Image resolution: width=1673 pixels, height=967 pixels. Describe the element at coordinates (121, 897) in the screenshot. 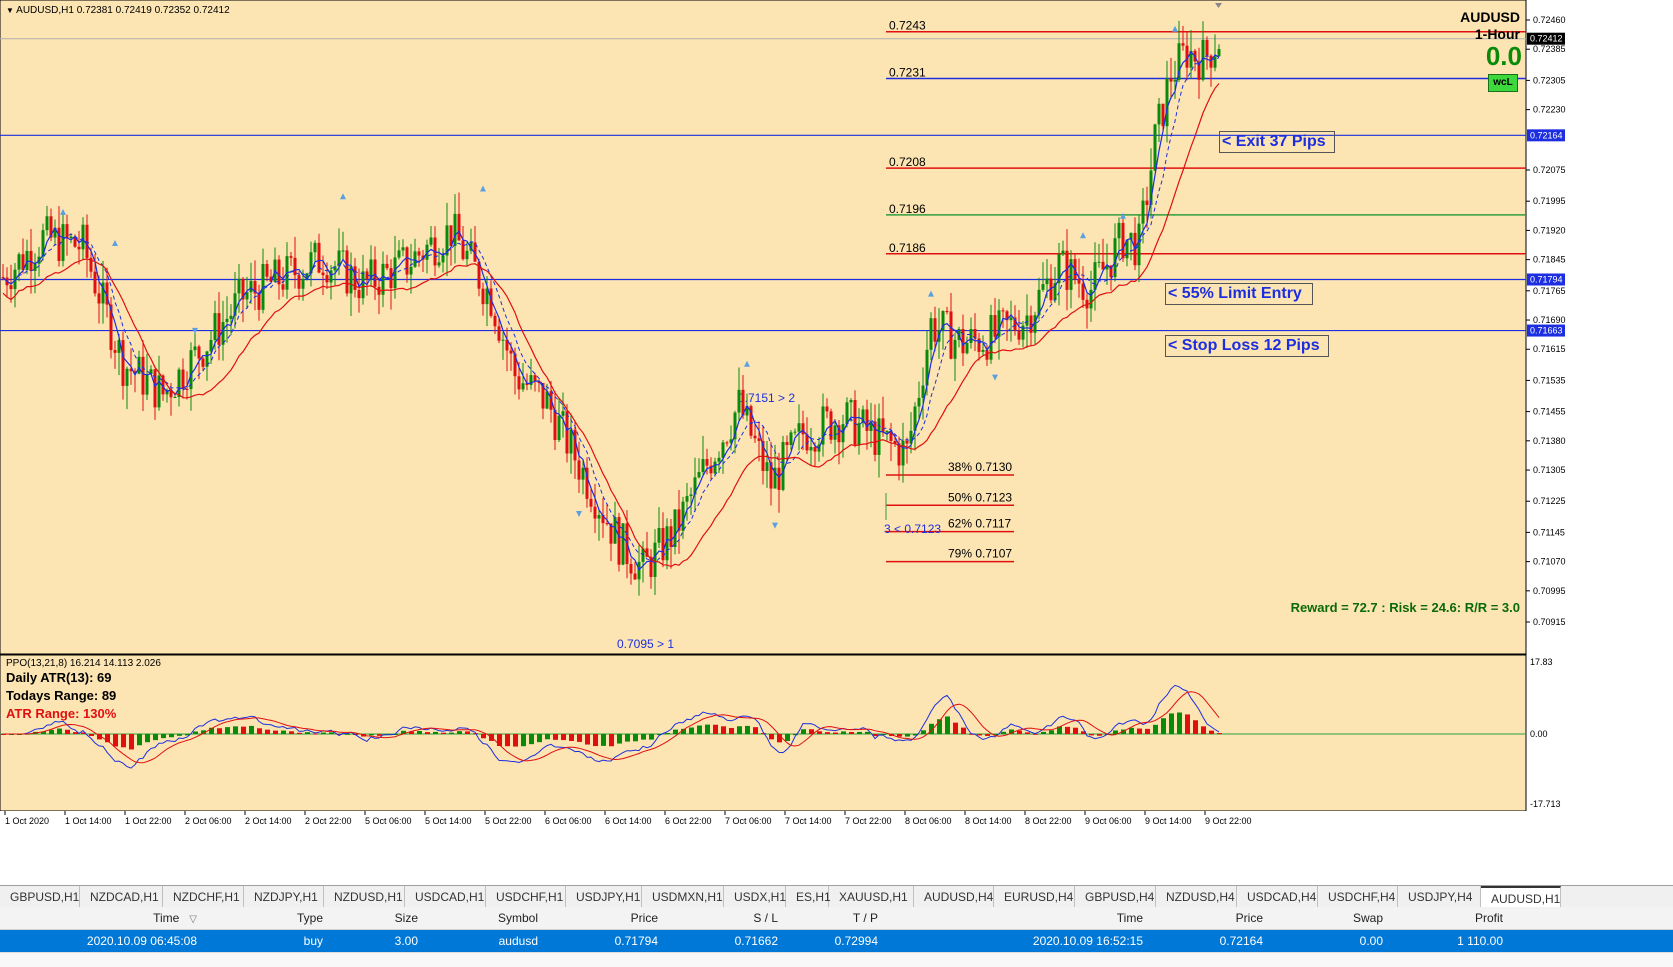

I see `tab-nzdcad-h1: NZDCAD,H1` at that location.